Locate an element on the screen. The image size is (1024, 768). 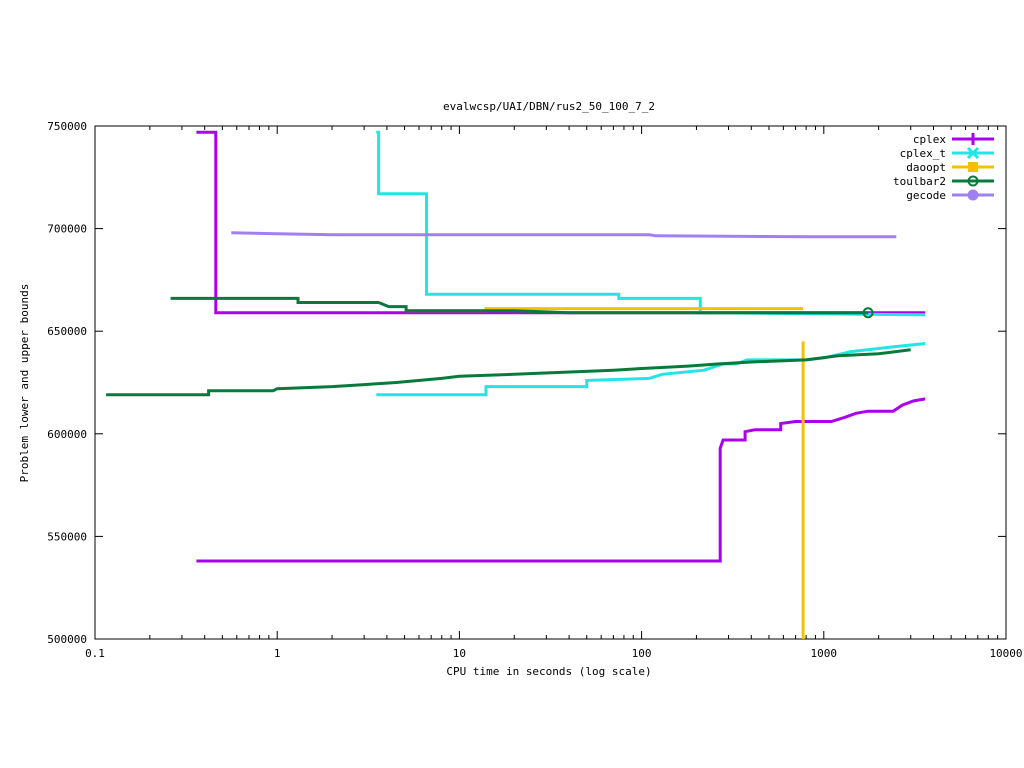
legend-label-cplex: cplex is located at coordinates (929, 139).